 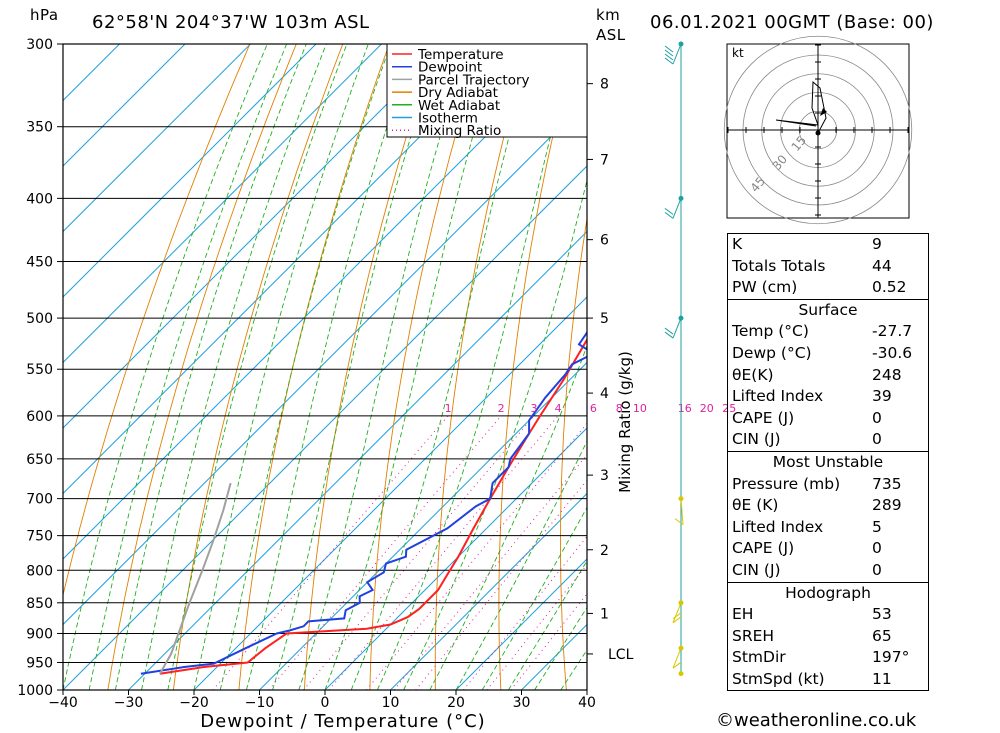 What do you see at coordinates (604, 551) in the screenshot?
I see `height-tick-label: 2` at bounding box center [604, 551].